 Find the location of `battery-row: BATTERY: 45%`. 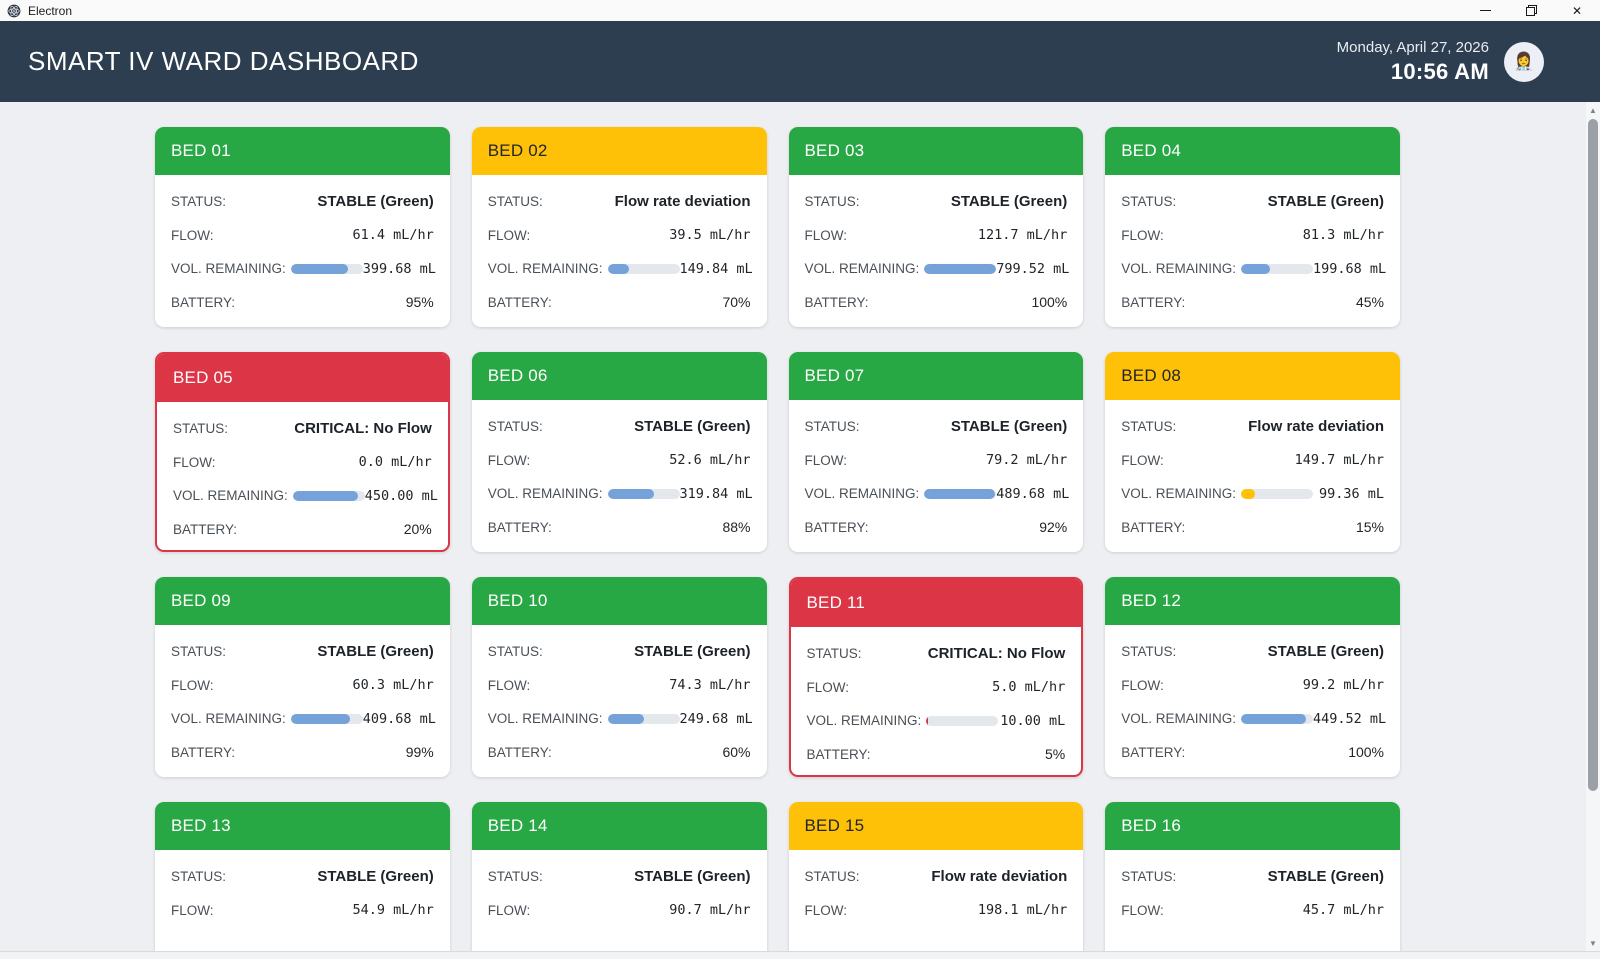

battery-row: BATTERY: 45% is located at coordinates (1252, 303).